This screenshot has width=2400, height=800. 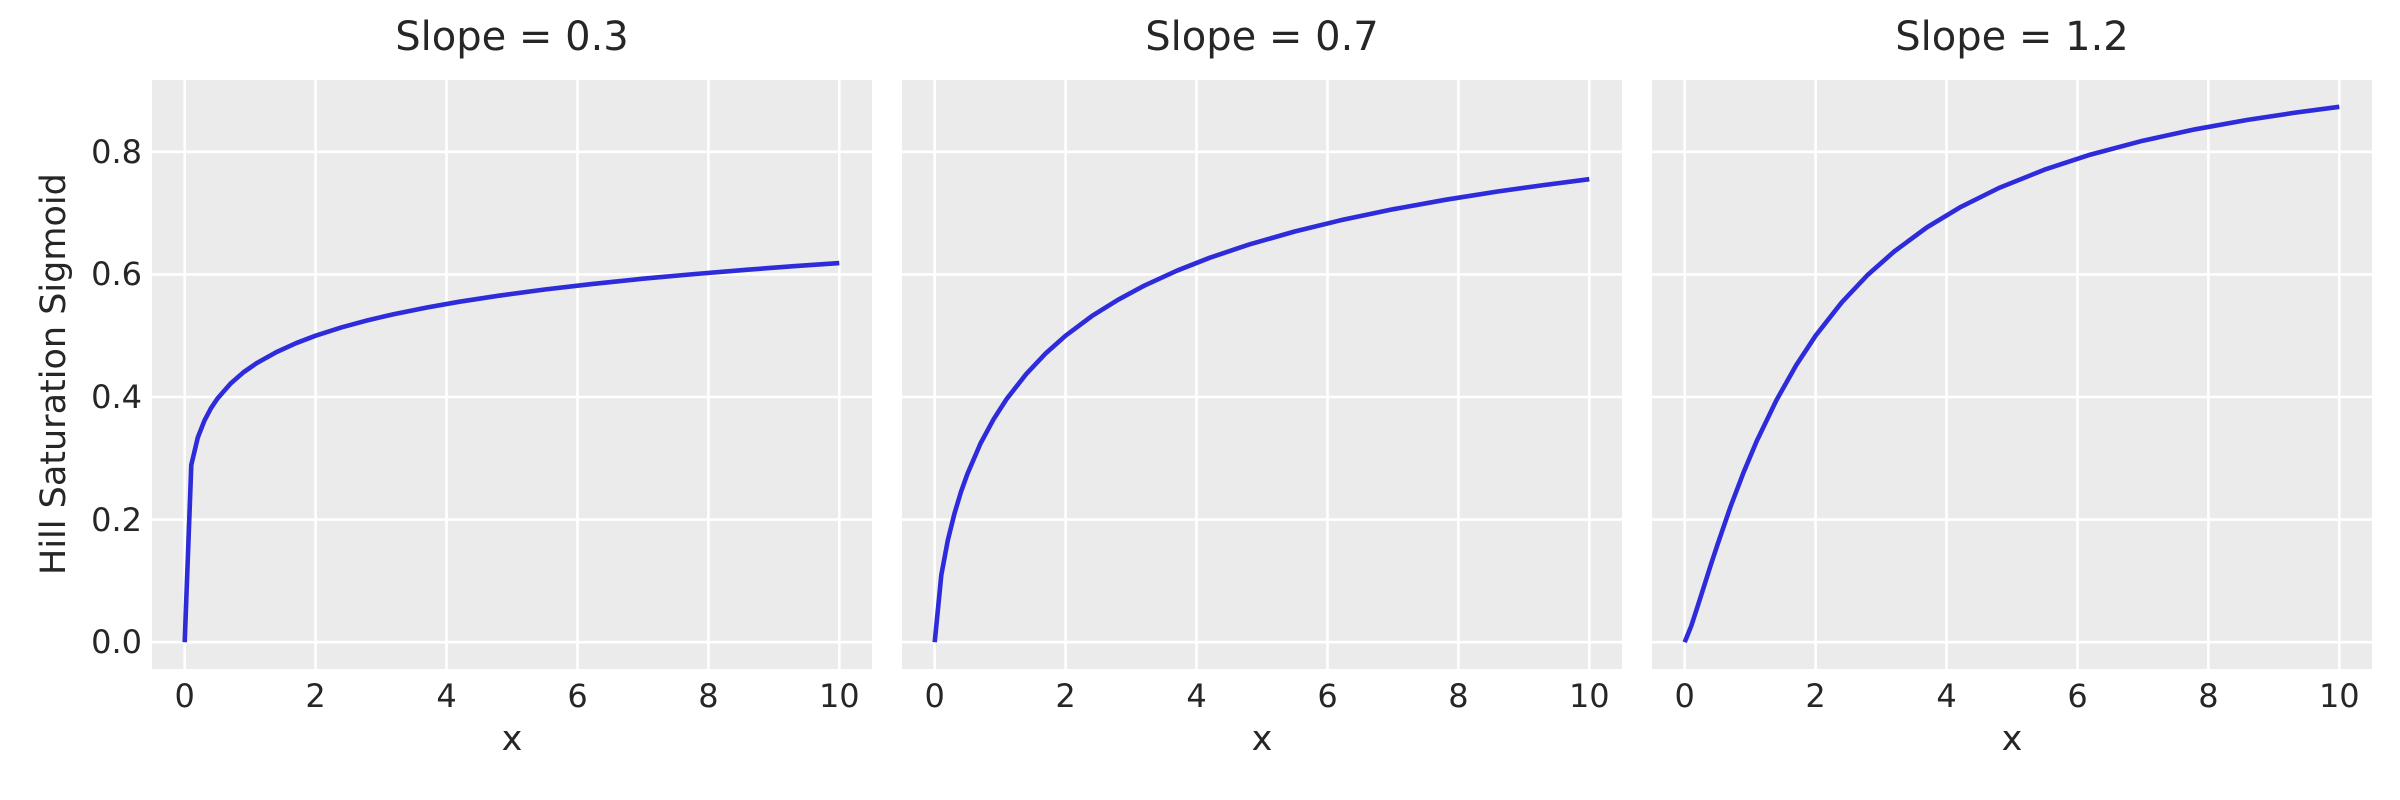 I want to click on hill-curve, so click(x=511, y=451).